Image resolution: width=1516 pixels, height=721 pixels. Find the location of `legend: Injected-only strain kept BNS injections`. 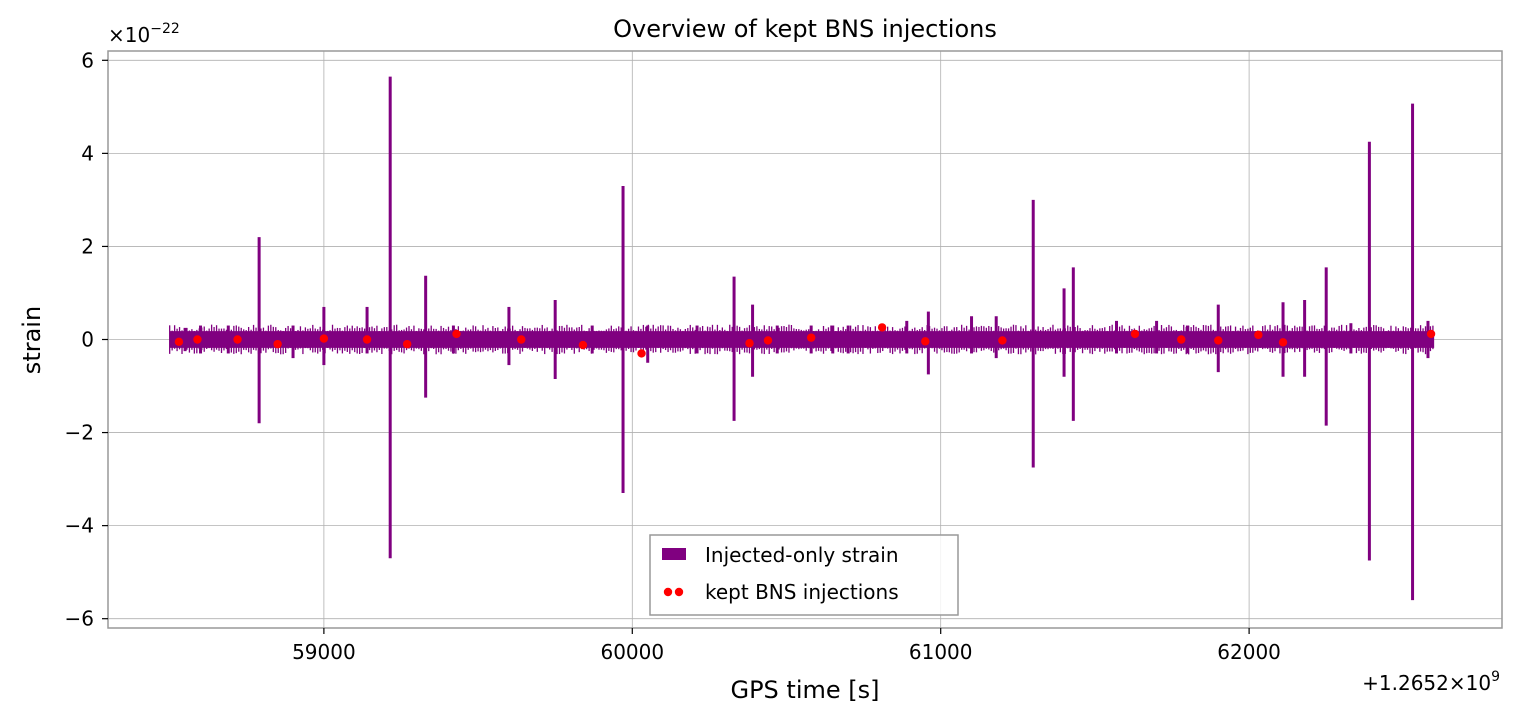

legend: Injected-only strain kept BNS injections is located at coordinates (804, 575).